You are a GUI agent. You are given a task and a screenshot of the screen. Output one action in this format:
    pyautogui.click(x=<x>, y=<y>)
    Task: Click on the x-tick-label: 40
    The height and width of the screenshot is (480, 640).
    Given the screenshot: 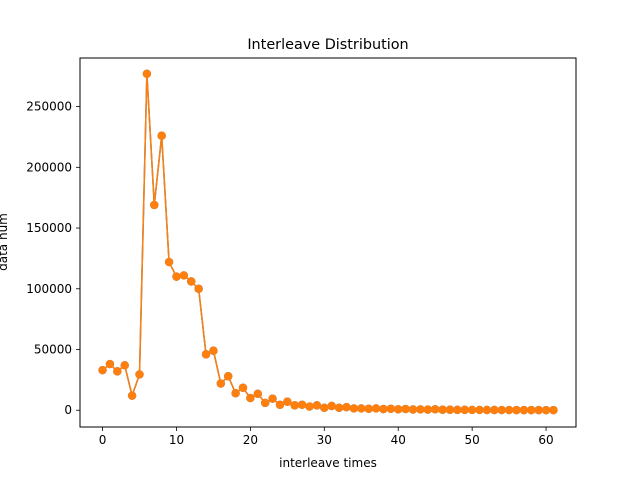 What is the action you would take?
    pyautogui.click(x=398, y=440)
    